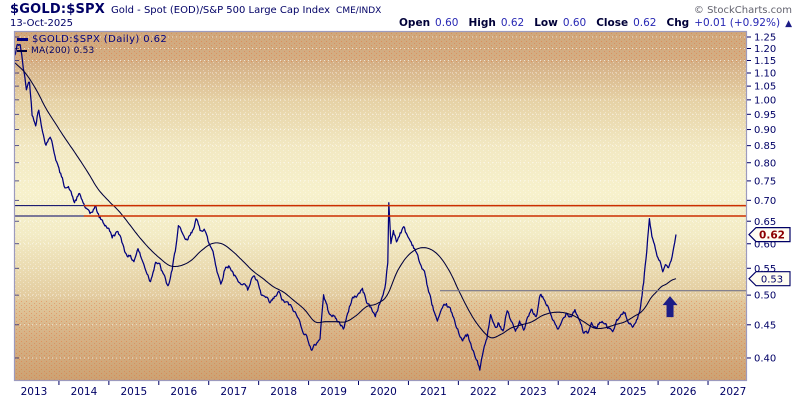 Image resolution: width=800 pixels, height=400 pixels. I want to click on x-axis-year-label: 2027, so click(733, 392).